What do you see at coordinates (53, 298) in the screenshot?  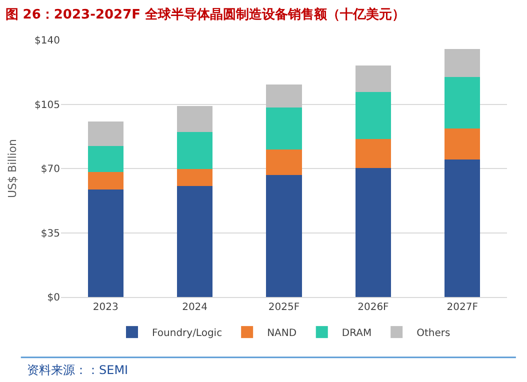 I see `y-tick-label: $0` at bounding box center [53, 298].